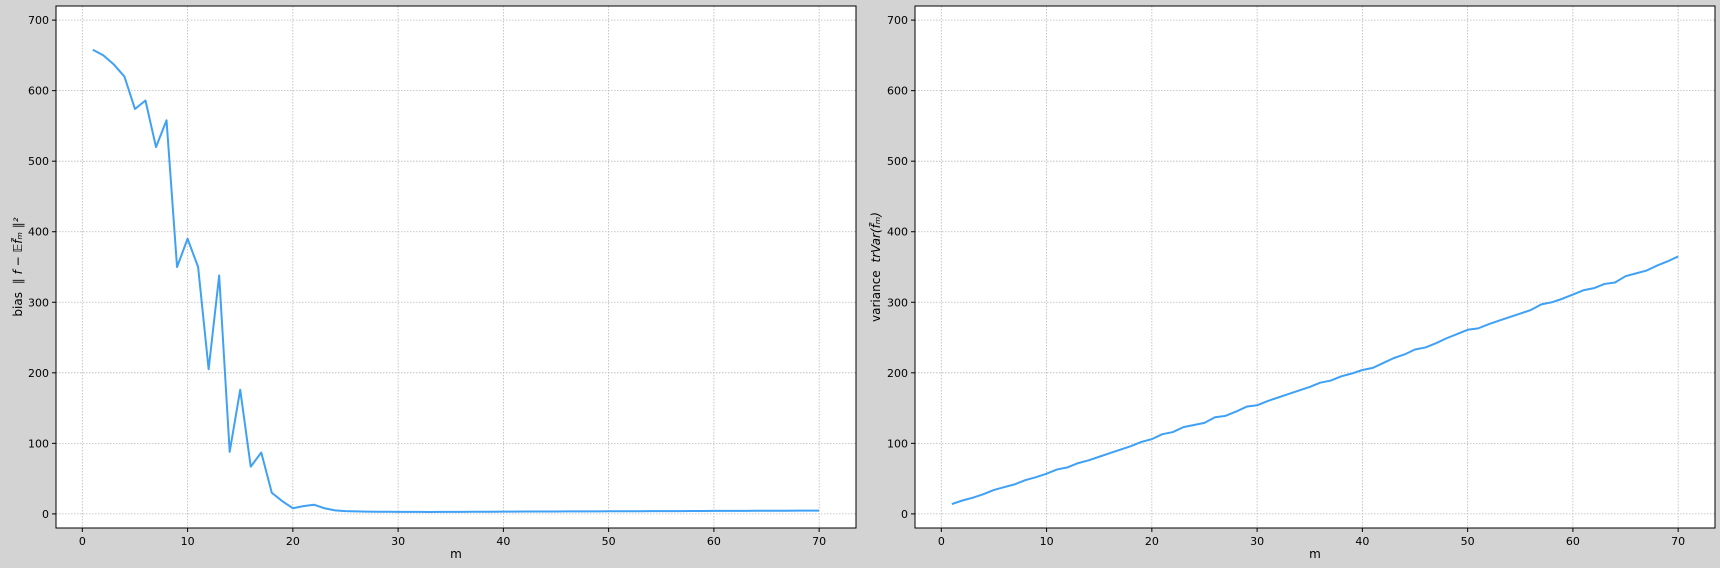 This screenshot has width=1720, height=568. I want to click on variance-x-tick-label: 70, so click(1678, 541).